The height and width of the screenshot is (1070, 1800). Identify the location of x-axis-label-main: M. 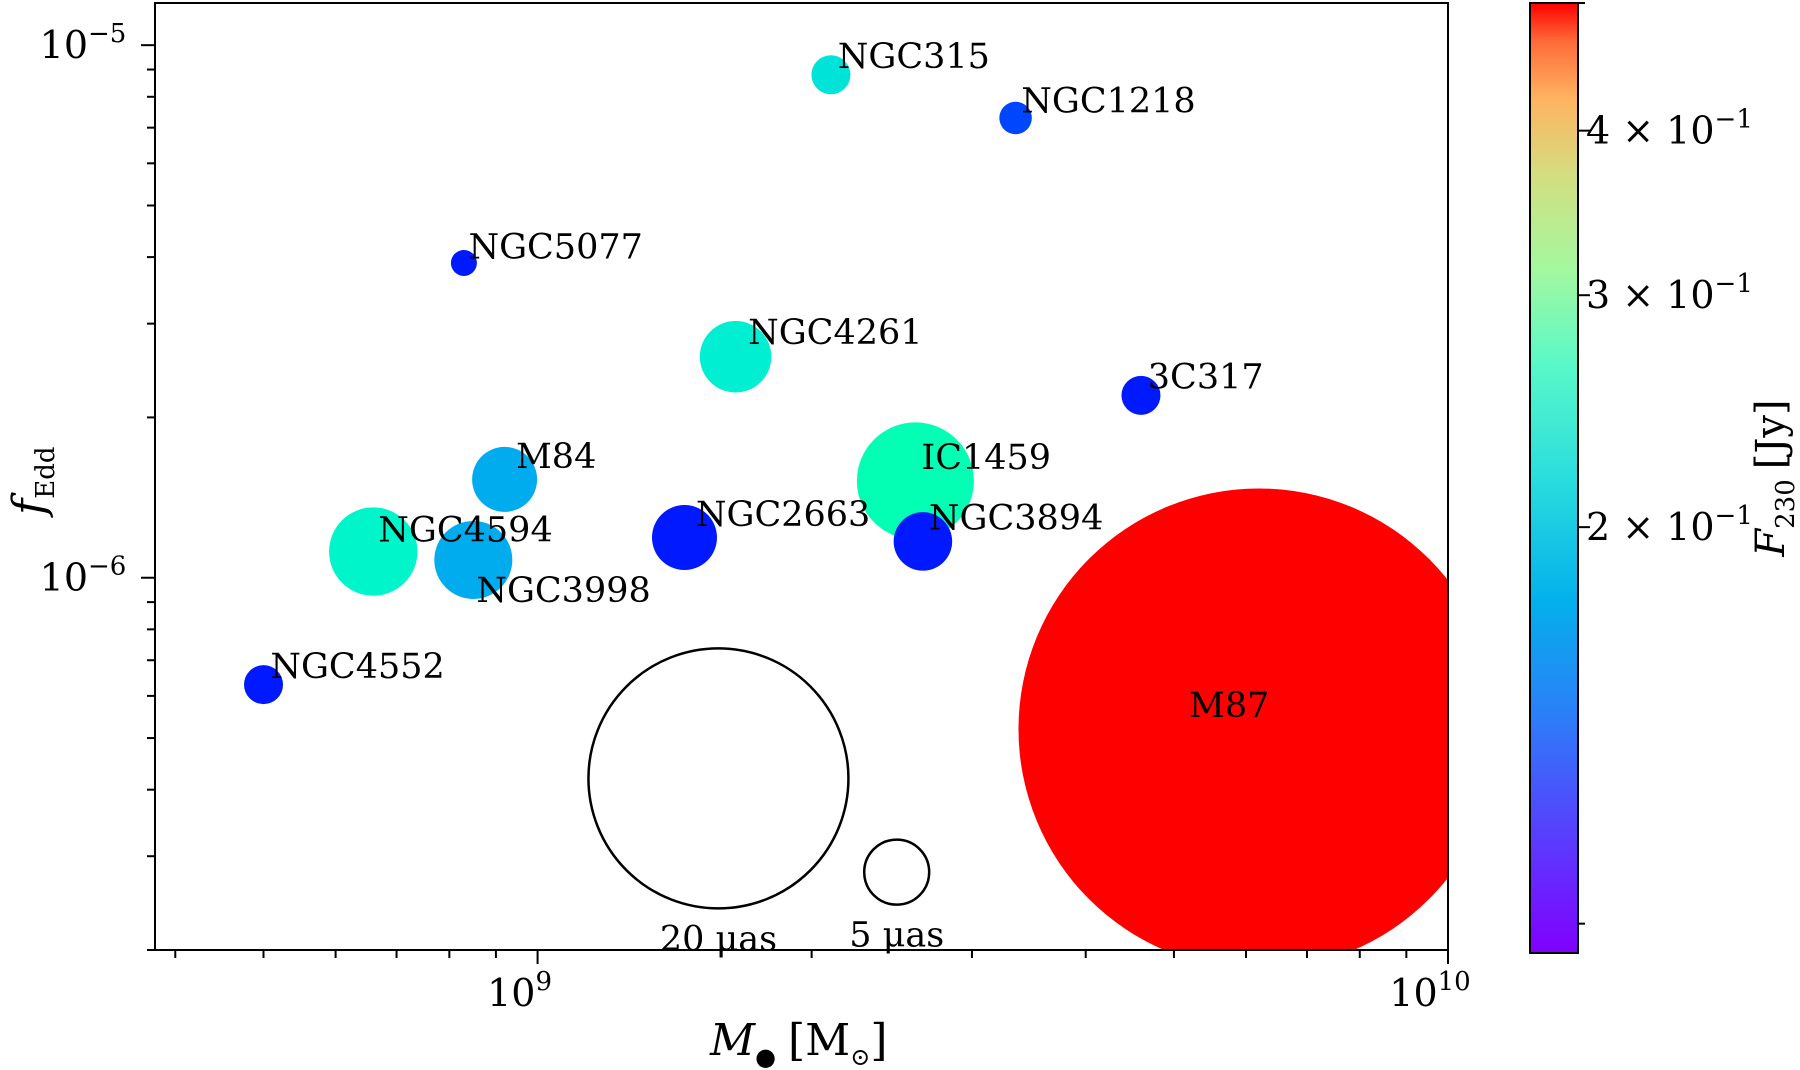
(732, 1040).